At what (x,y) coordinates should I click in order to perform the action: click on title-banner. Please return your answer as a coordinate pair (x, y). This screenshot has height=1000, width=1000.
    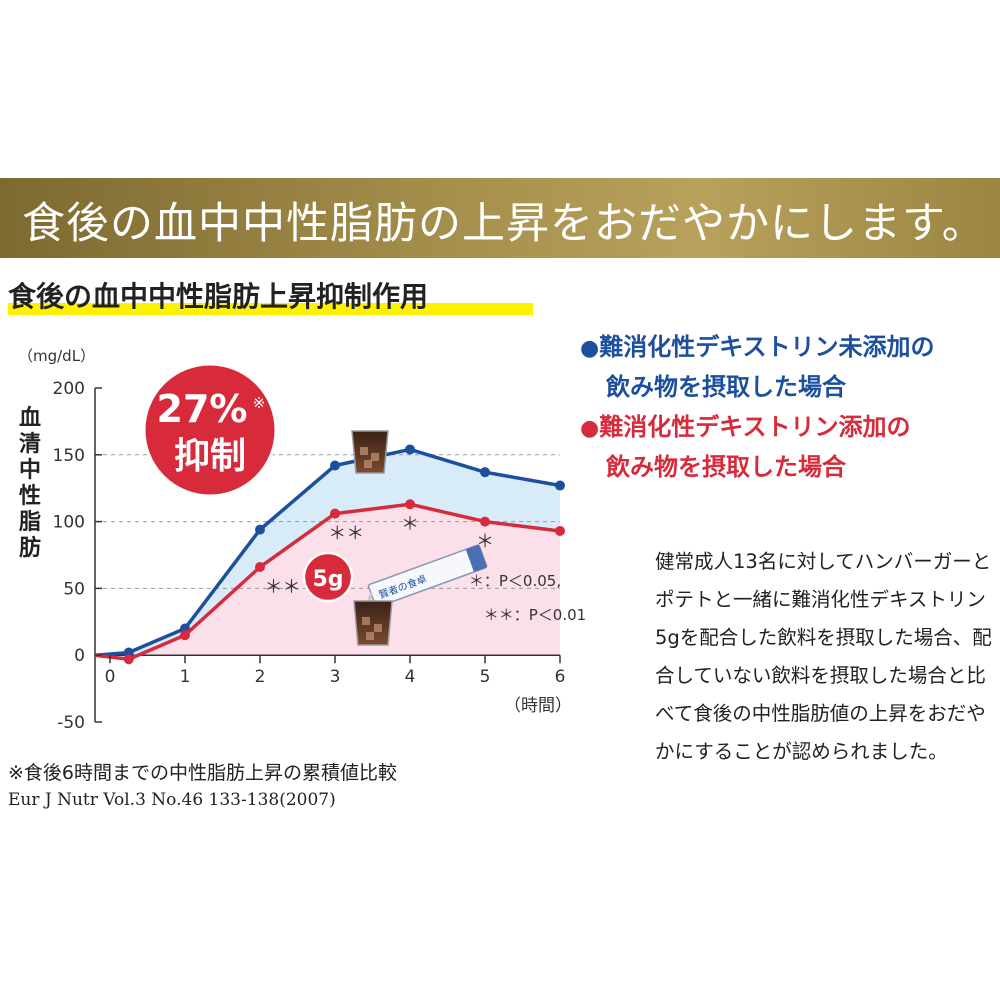
    Looking at the image, I should click on (500, 218).